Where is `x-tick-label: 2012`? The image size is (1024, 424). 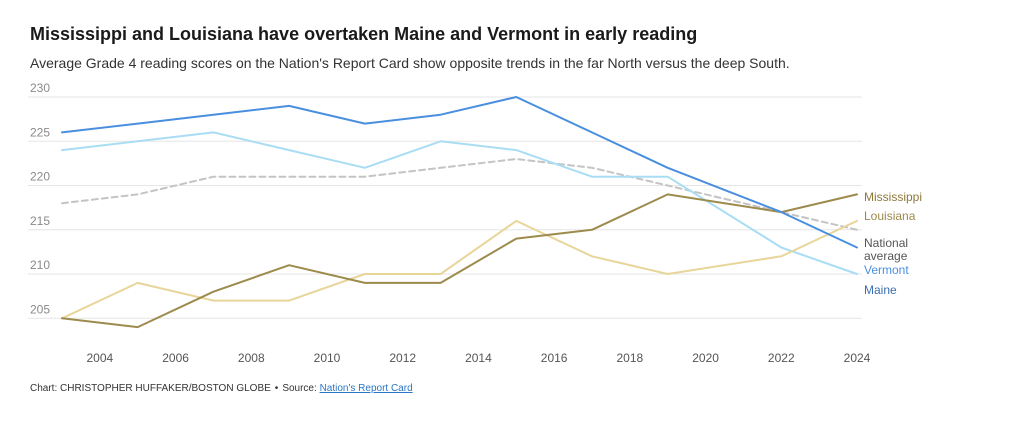
x-tick-label: 2012 is located at coordinates (402, 358).